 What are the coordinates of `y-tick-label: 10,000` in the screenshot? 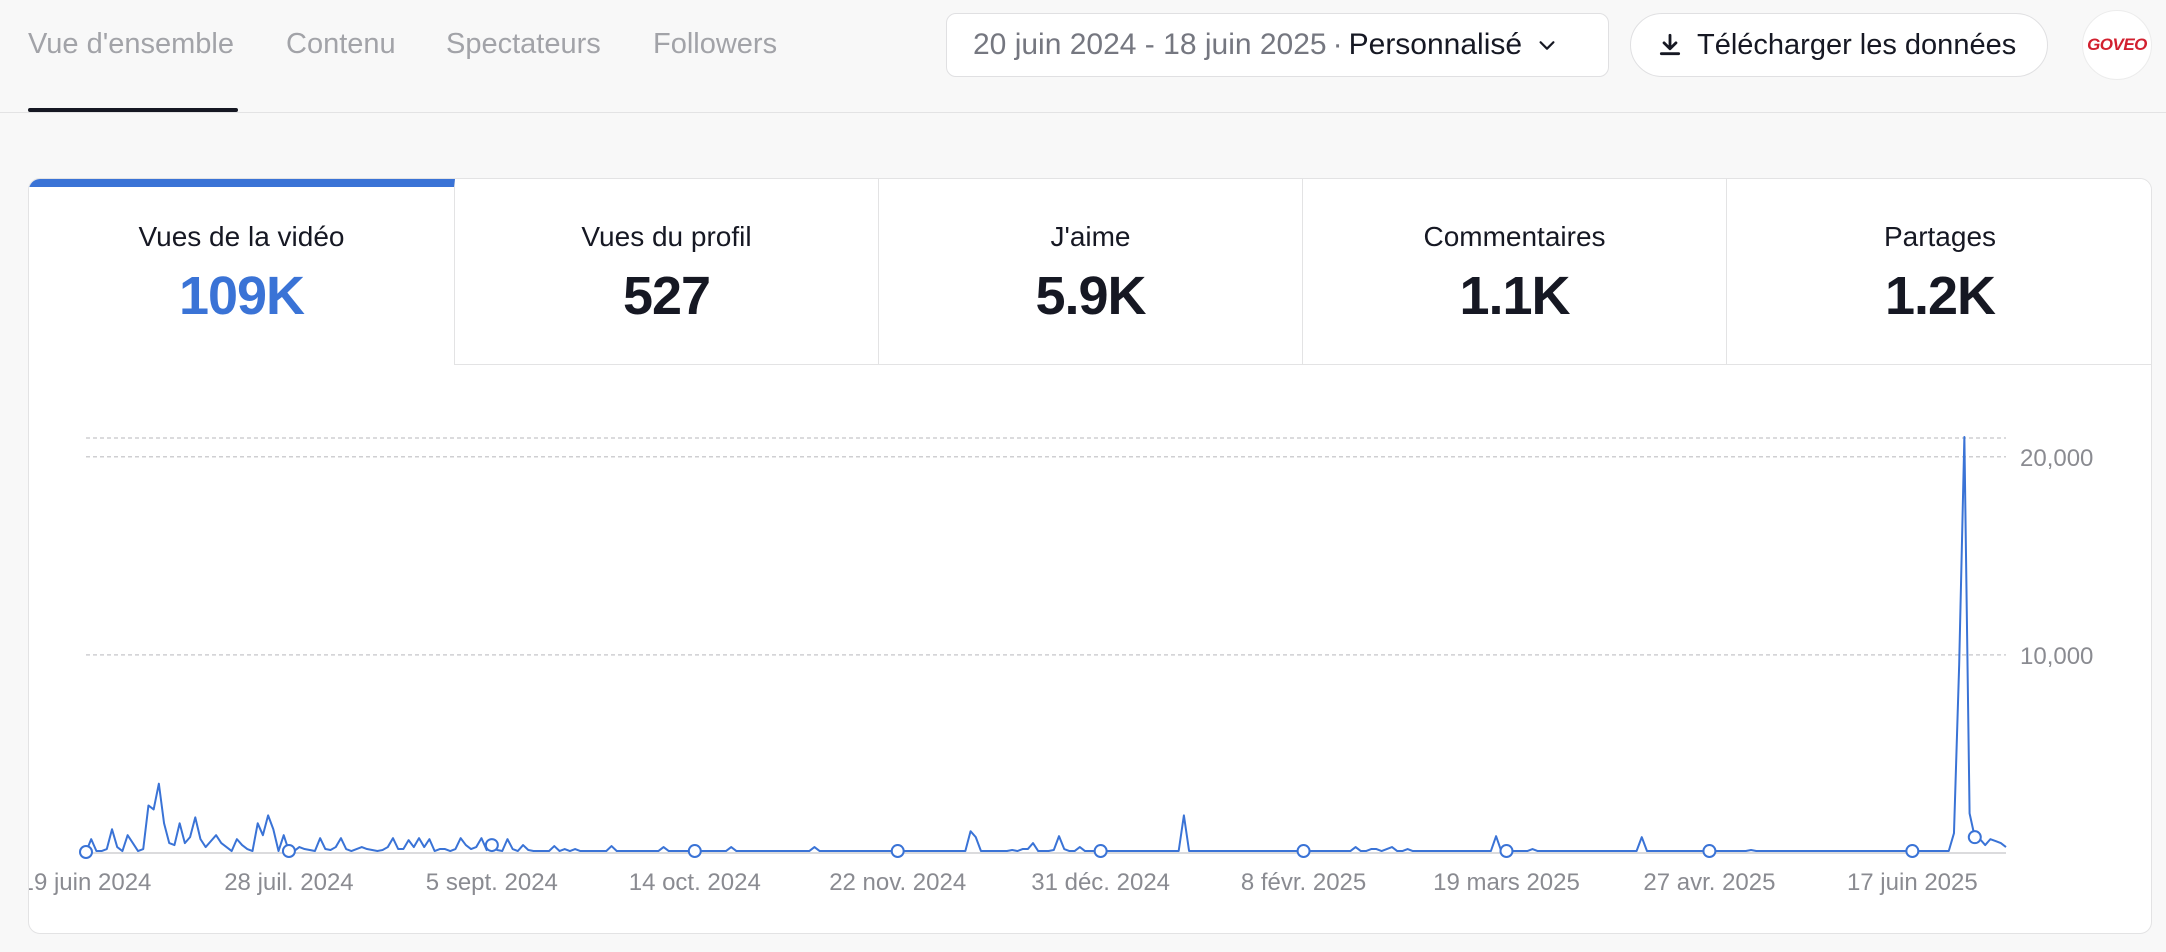 It's located at (2056, 656).